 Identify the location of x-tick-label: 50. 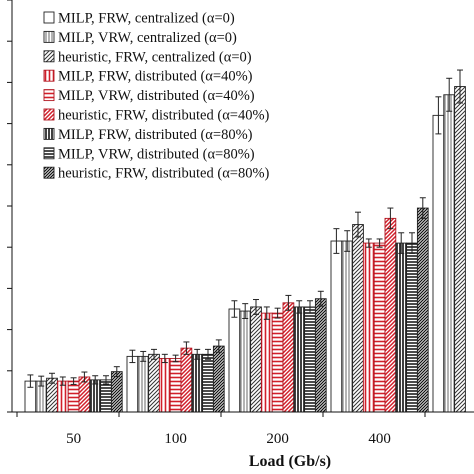
(73, 439).